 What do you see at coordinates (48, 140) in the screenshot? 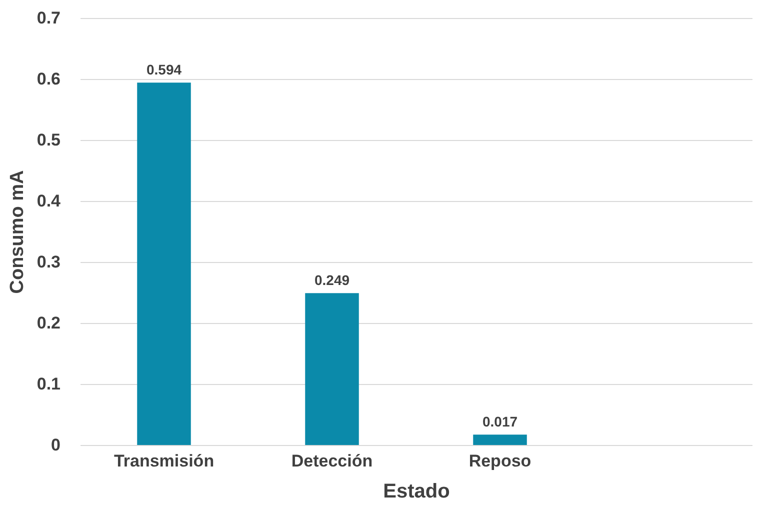
I see `y-tick-label: 0.5` at bounding box center [48, 140].